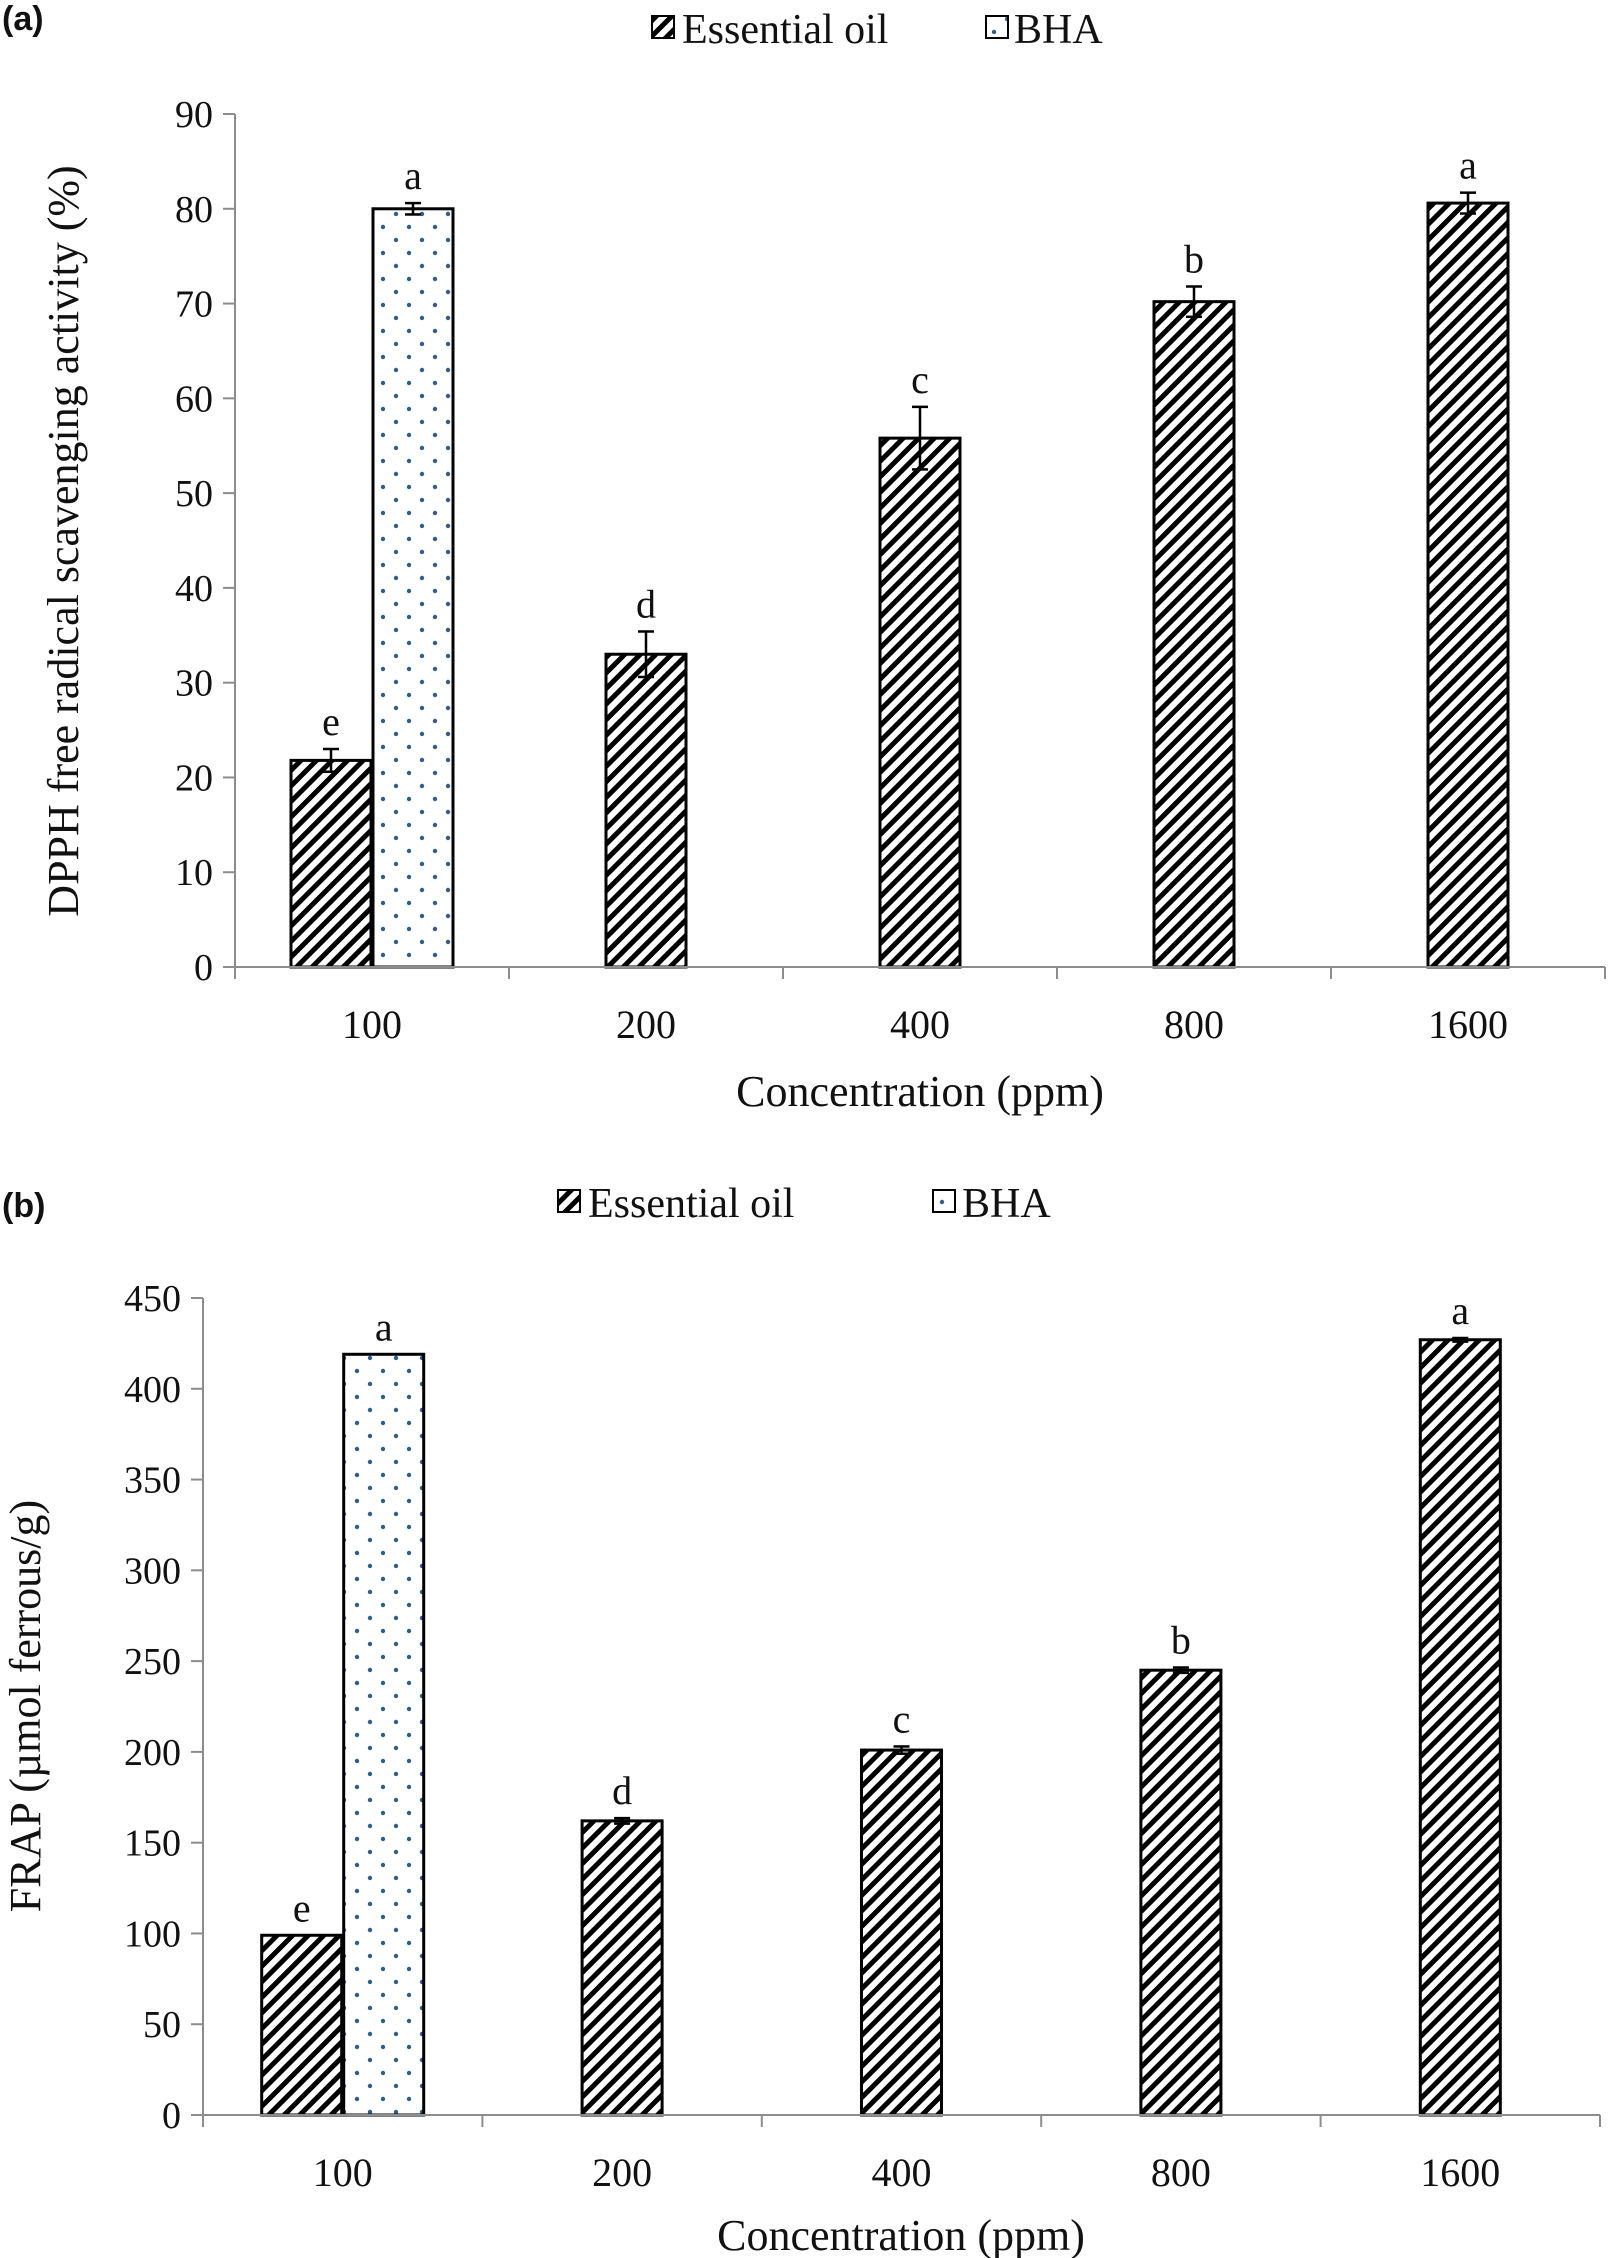 The height and width of the screenshot is (2258, 1612). I want to click on panel-b-x-axis-title: Concentration (ppm), so click(901, 2234).